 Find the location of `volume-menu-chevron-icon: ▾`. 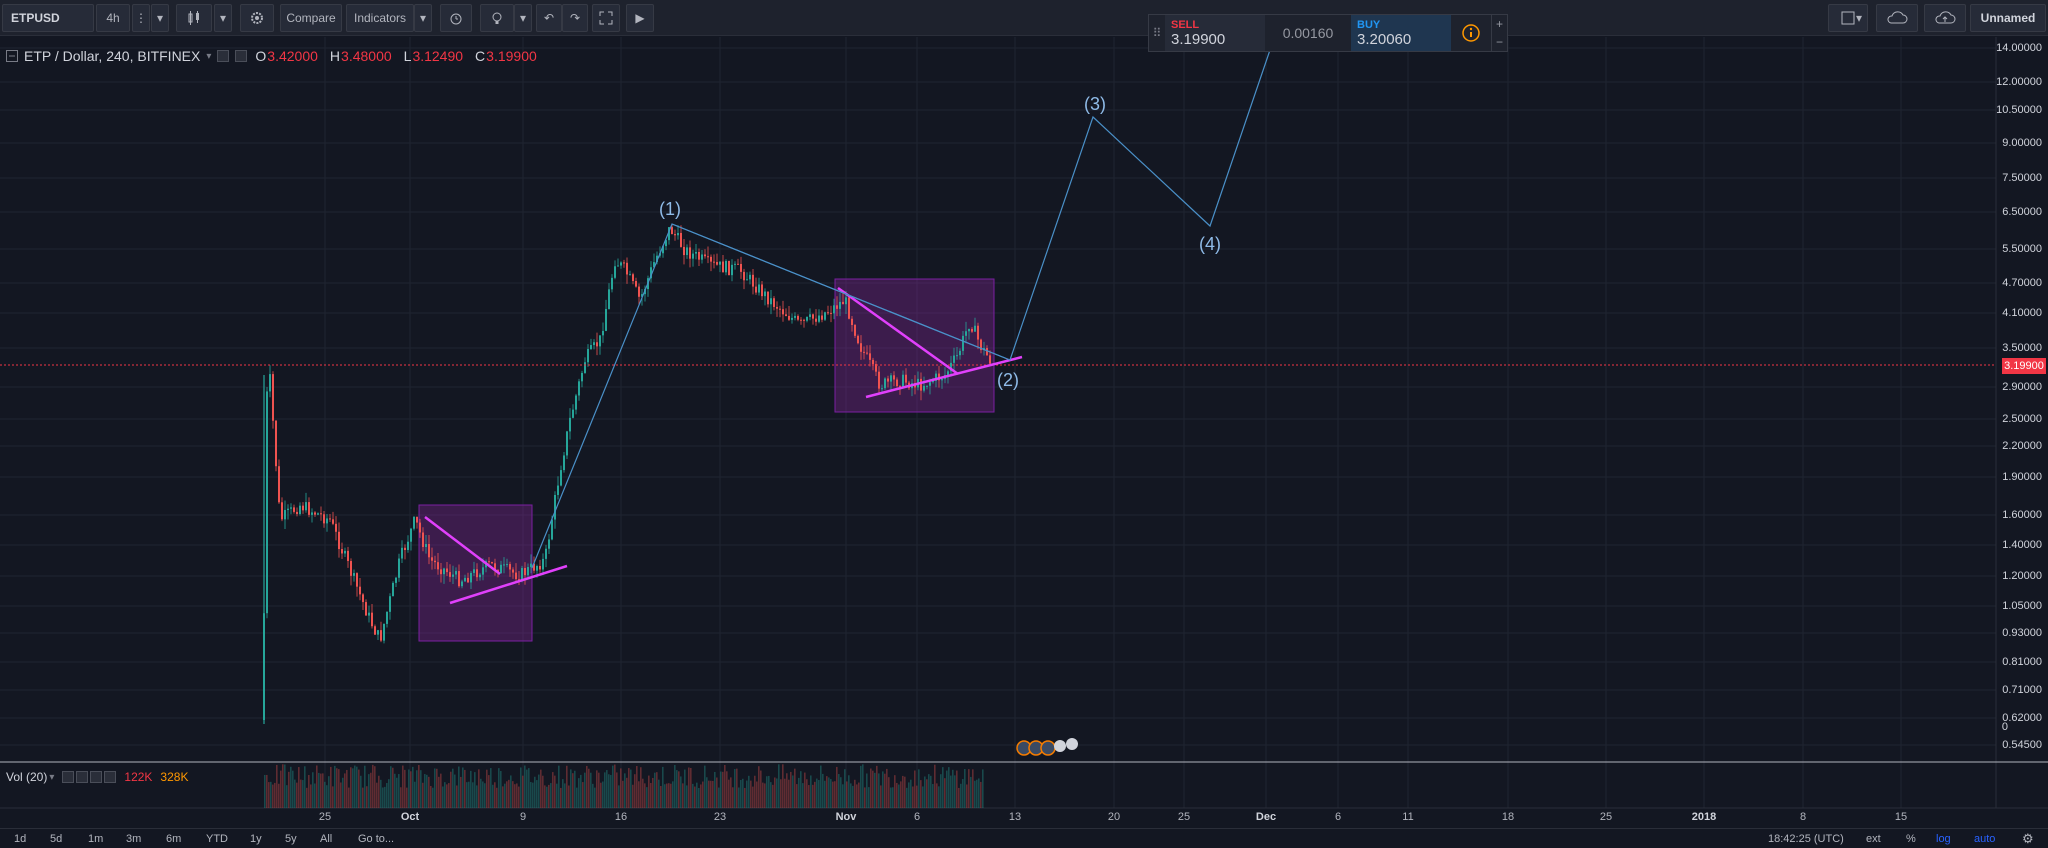

volume-menu-chevron-icon: ▾ is located at coordinates (52, 777).